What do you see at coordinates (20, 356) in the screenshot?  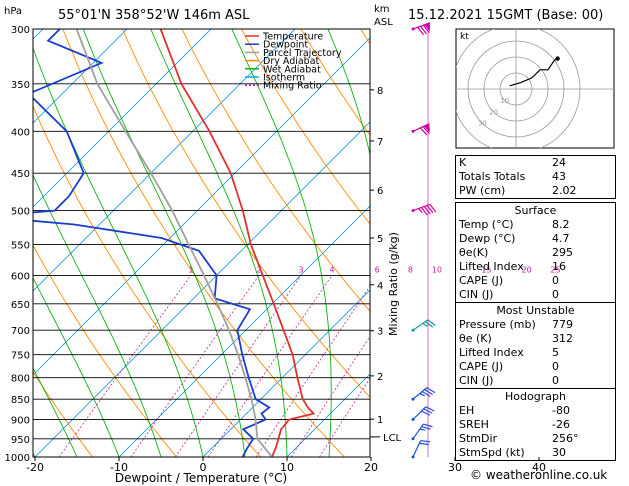 I see `pressure-tick-label: 750` at bounding box center [20, 356].